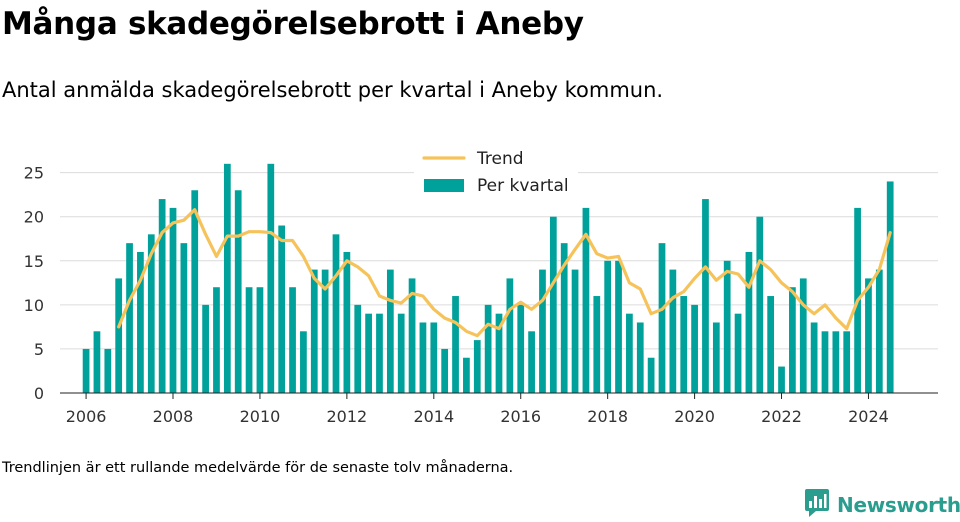  I want to click on bar-chart-icon, so click(817, 505).